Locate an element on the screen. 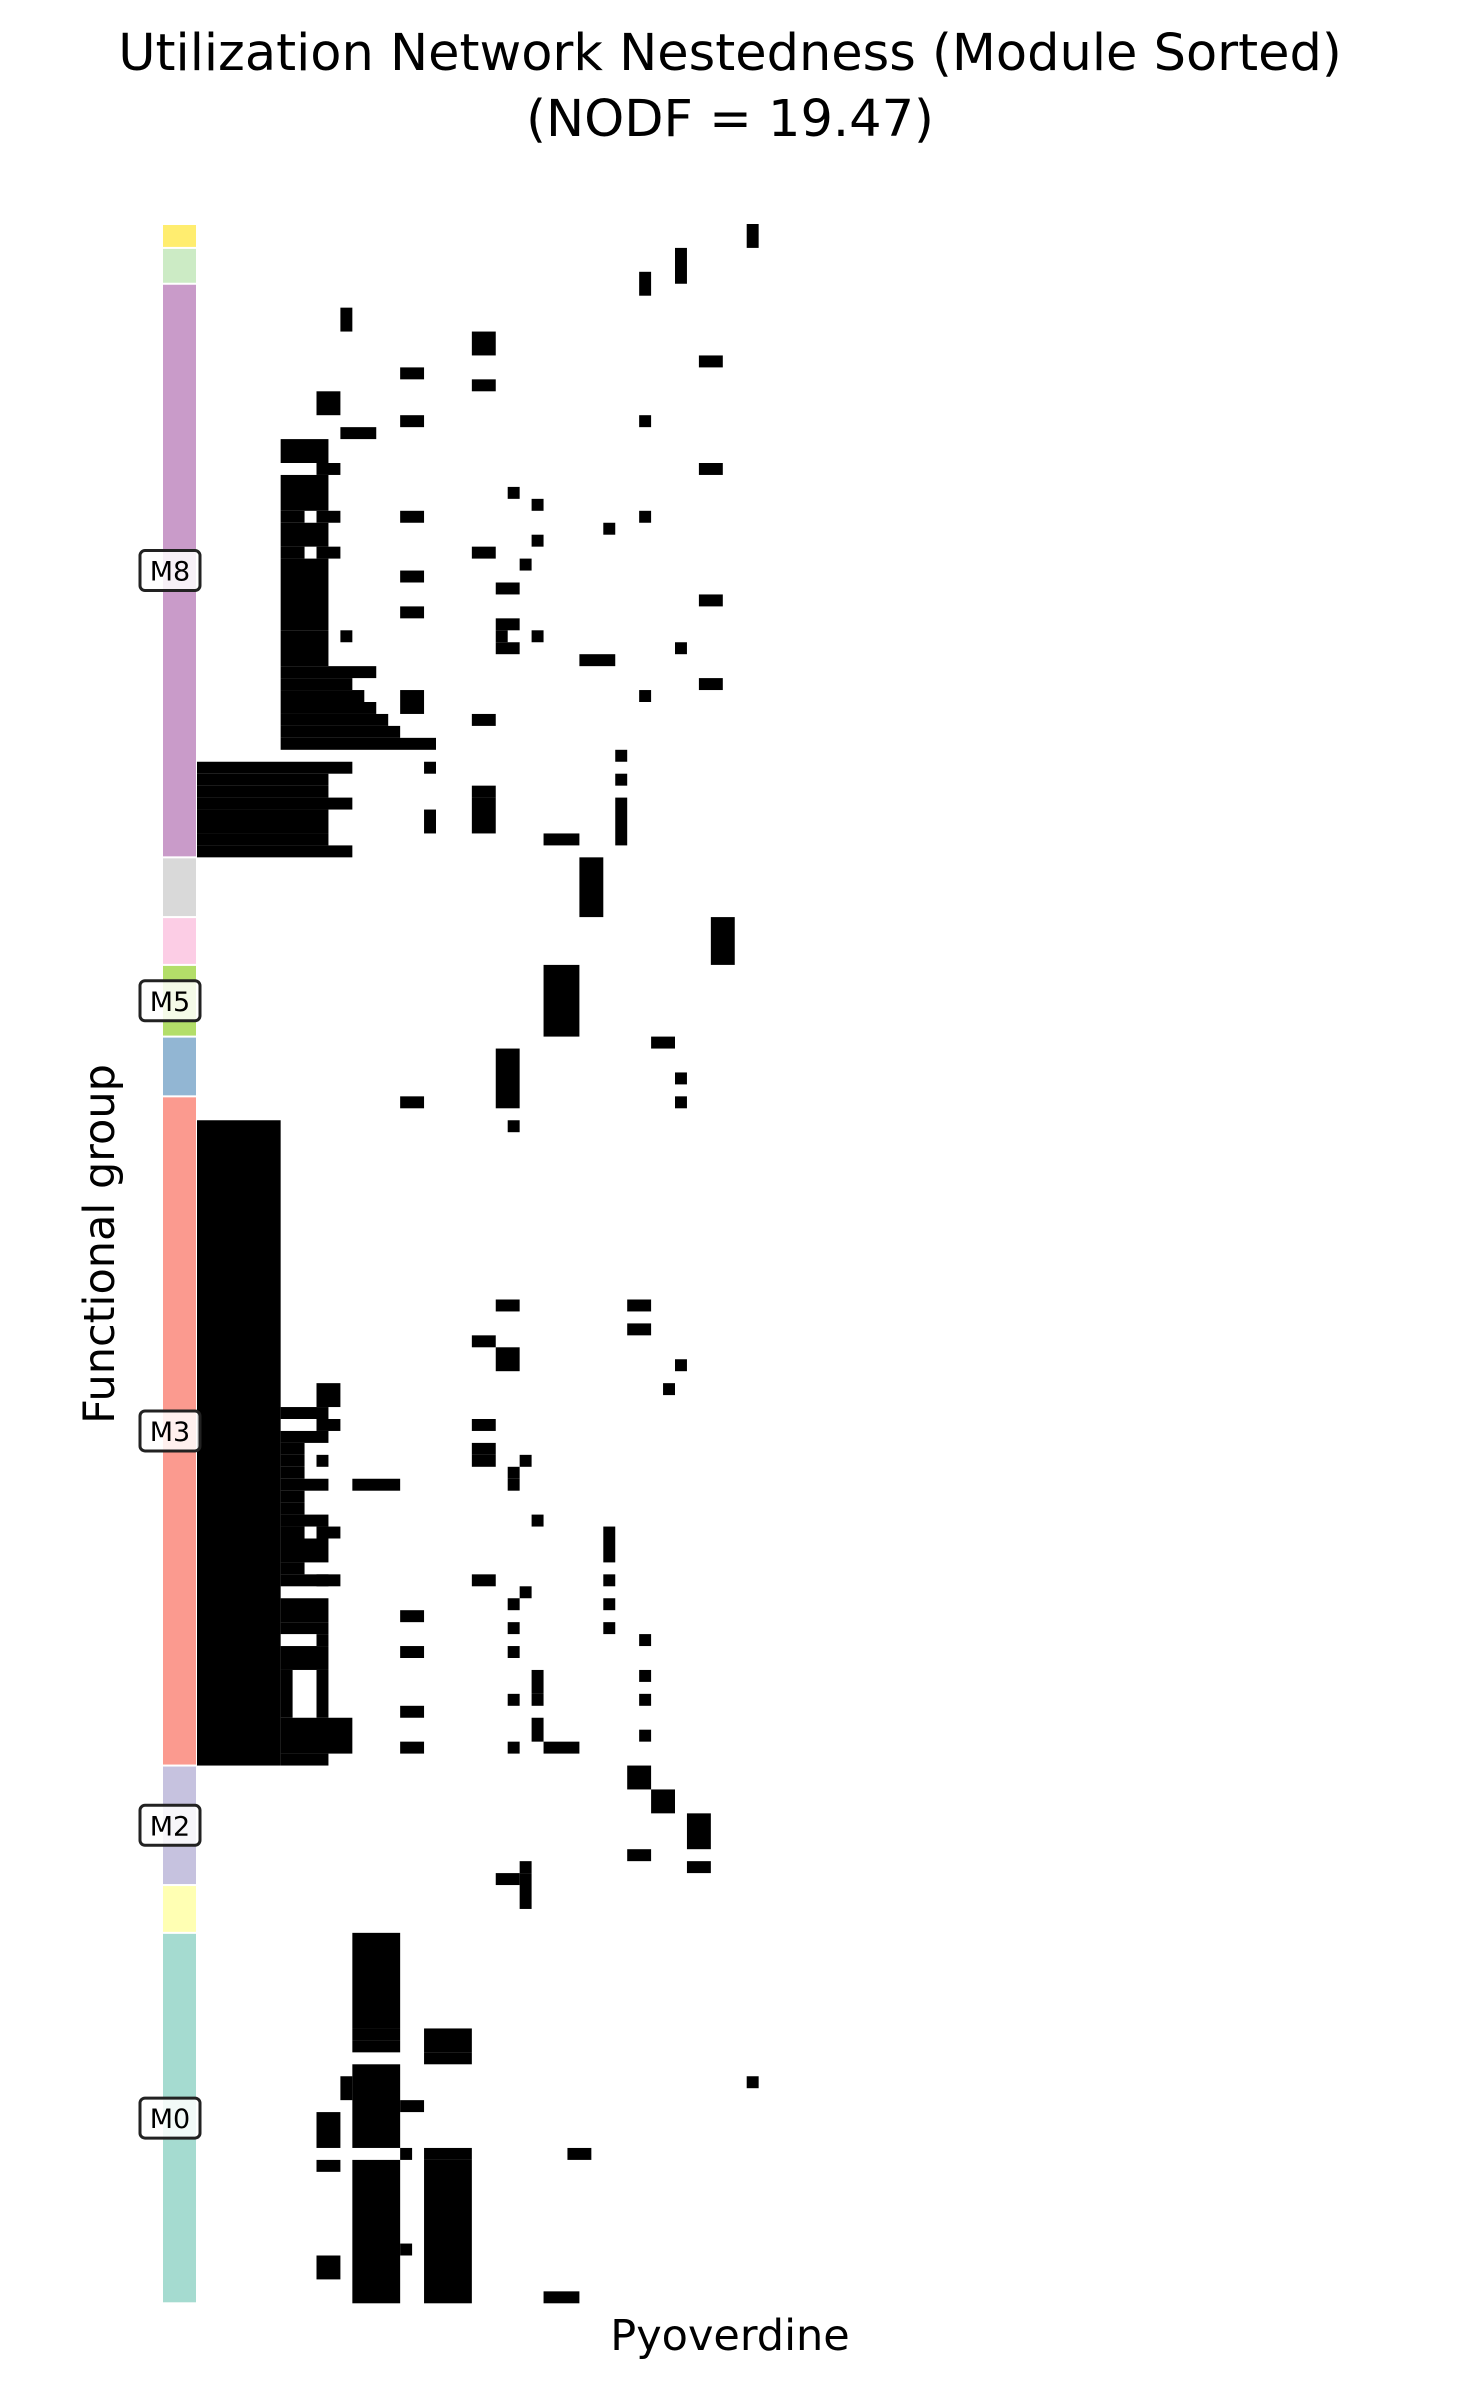 The image size is (1460, 2398). chart-subtitle: (NODF = 19.47) is located at coordinates (730, 119).